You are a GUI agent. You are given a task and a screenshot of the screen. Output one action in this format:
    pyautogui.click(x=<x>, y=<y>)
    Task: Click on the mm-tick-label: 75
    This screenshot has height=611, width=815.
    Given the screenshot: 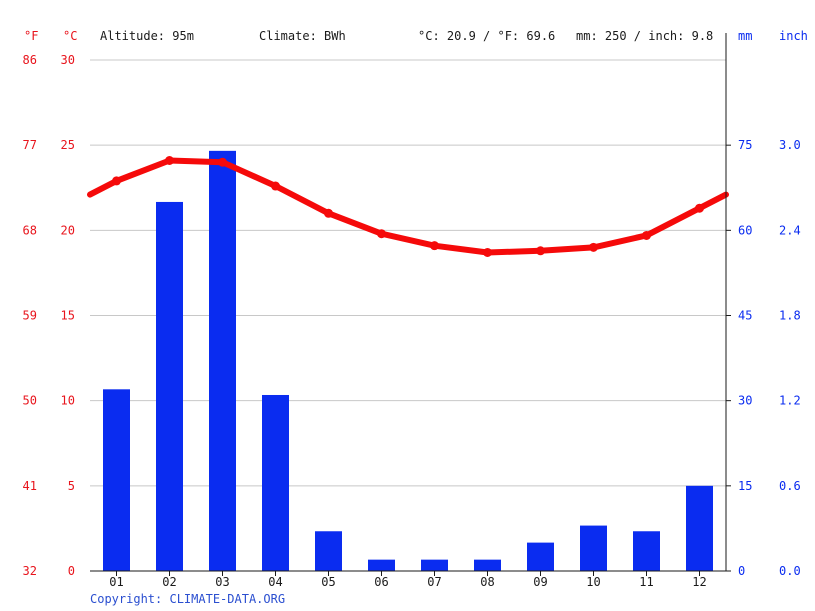 What is the action you would take?
    pyautogui.click(x=745, y=145)
    